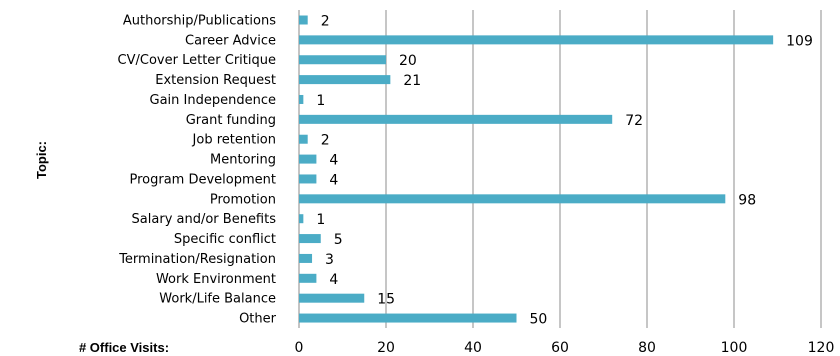 The image size is (840, 356). I want to click on x-tick-label: 120, so click(821, 348).